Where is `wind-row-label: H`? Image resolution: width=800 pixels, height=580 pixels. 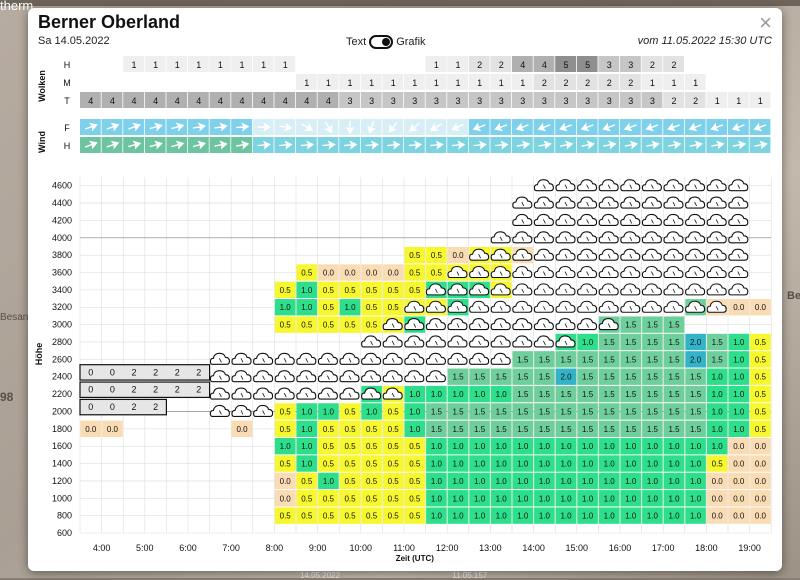
wind-row-label: H is located at coordinates (67, 146).